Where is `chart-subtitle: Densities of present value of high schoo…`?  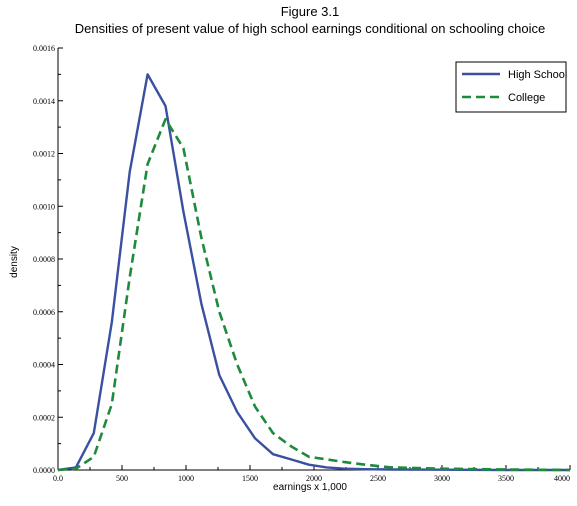
chart-subtitle: Densities of present value of high schoo… is located at coordinates (310, 28).